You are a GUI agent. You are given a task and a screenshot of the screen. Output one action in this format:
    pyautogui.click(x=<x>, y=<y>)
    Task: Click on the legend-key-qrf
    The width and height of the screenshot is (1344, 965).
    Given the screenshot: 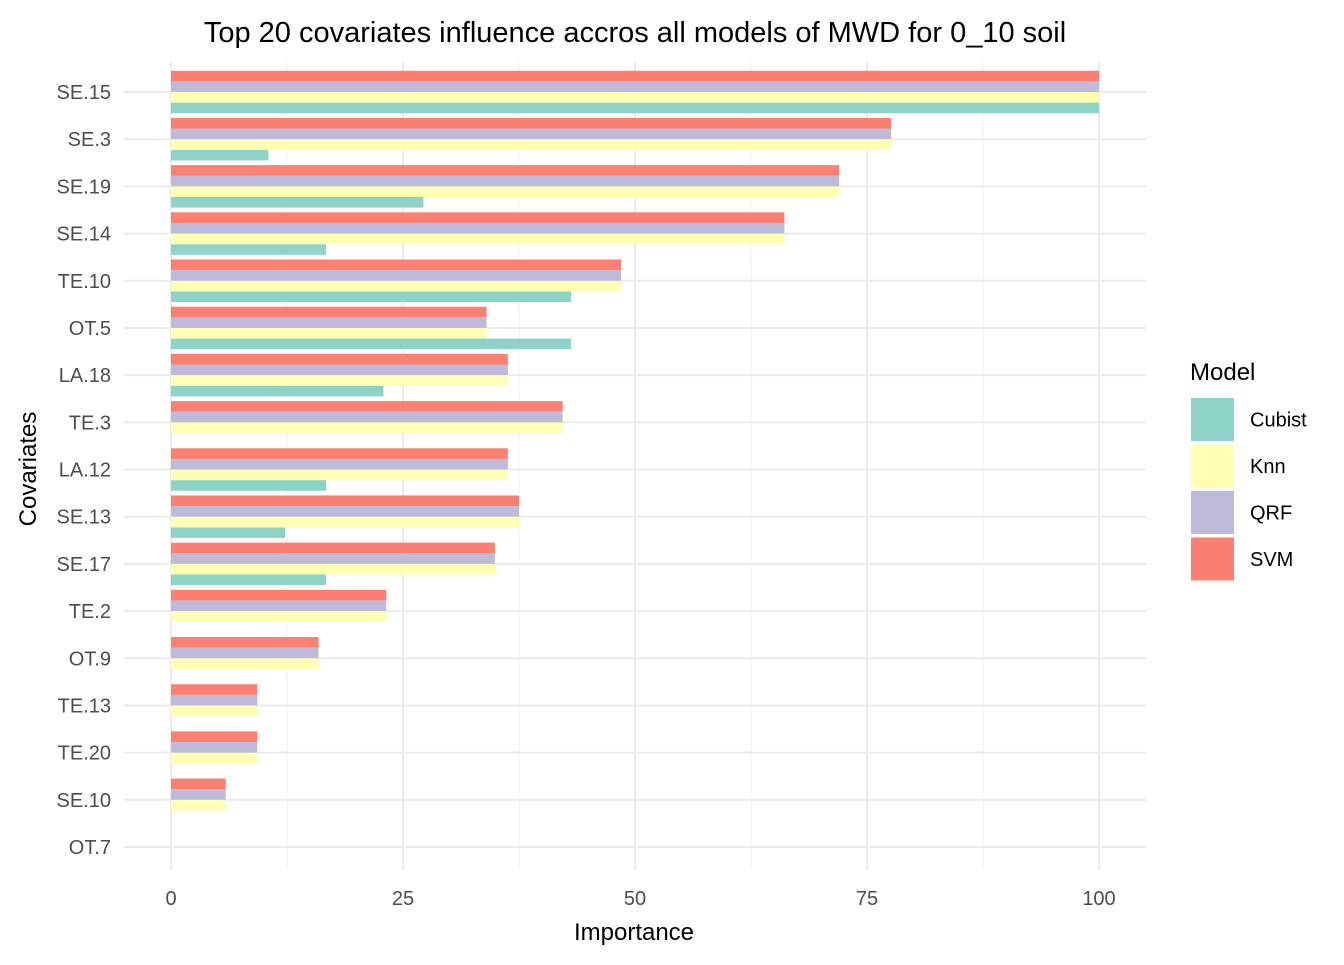 What is the action you would take?
    pyautogui.click(x=1212, y=512)
    